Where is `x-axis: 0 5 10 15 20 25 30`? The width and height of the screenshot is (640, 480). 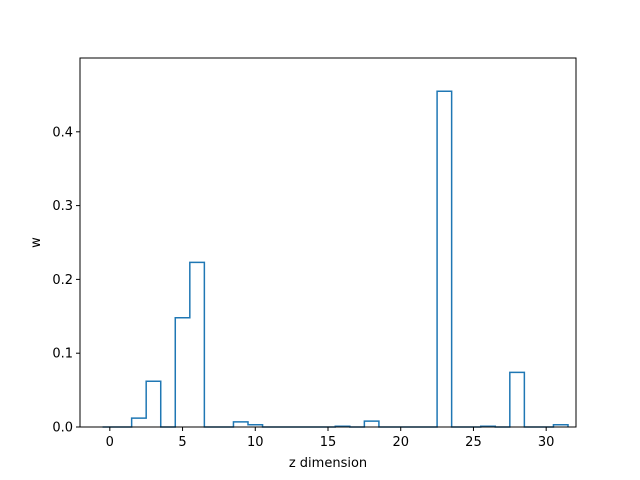 x-axis: 0 5 10 15 20 25 30 is located at coordinates (330, 438).